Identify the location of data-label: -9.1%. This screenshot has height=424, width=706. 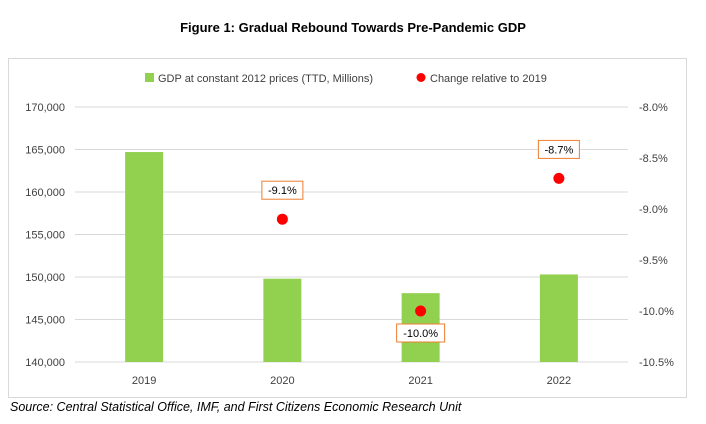
(282, 191).